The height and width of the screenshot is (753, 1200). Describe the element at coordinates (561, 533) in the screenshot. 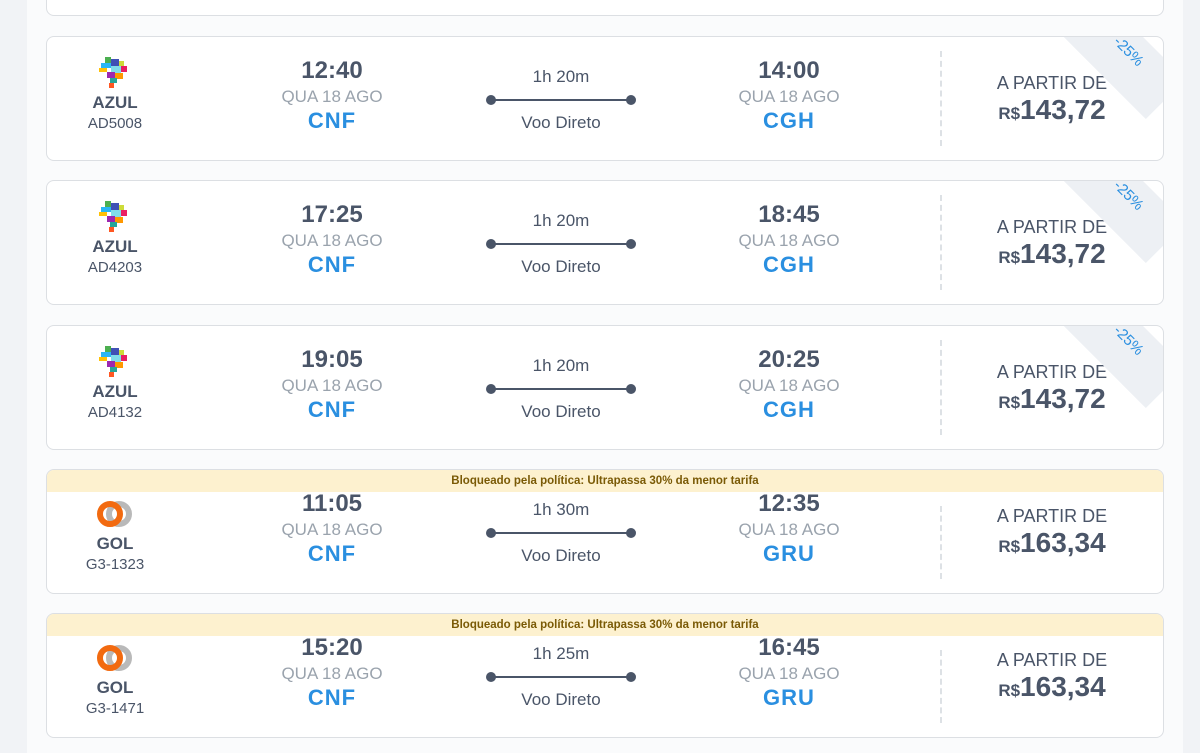

I see `flight-duration: 1h 30m Voo Direto` at that location.